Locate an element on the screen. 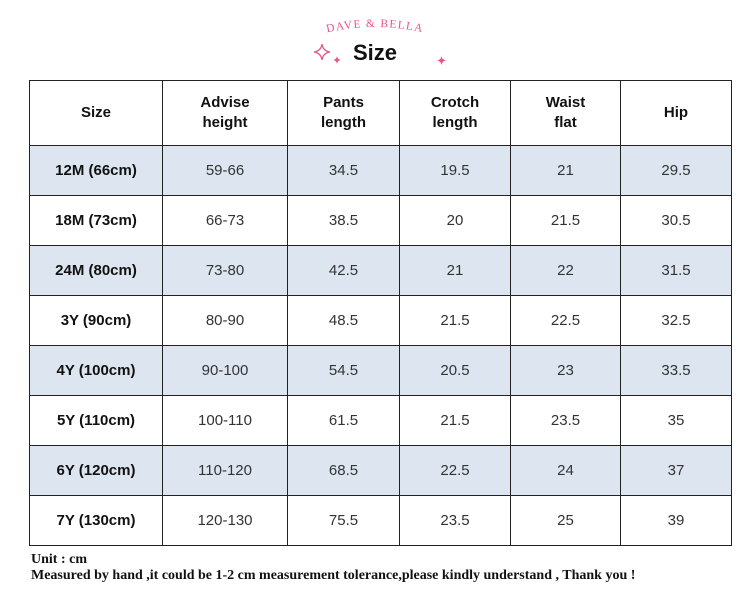 Image resolution: width=750 pixels, height=597 pixels. table-cell-waist-flat: 24 is located at coordinates (565, 470).